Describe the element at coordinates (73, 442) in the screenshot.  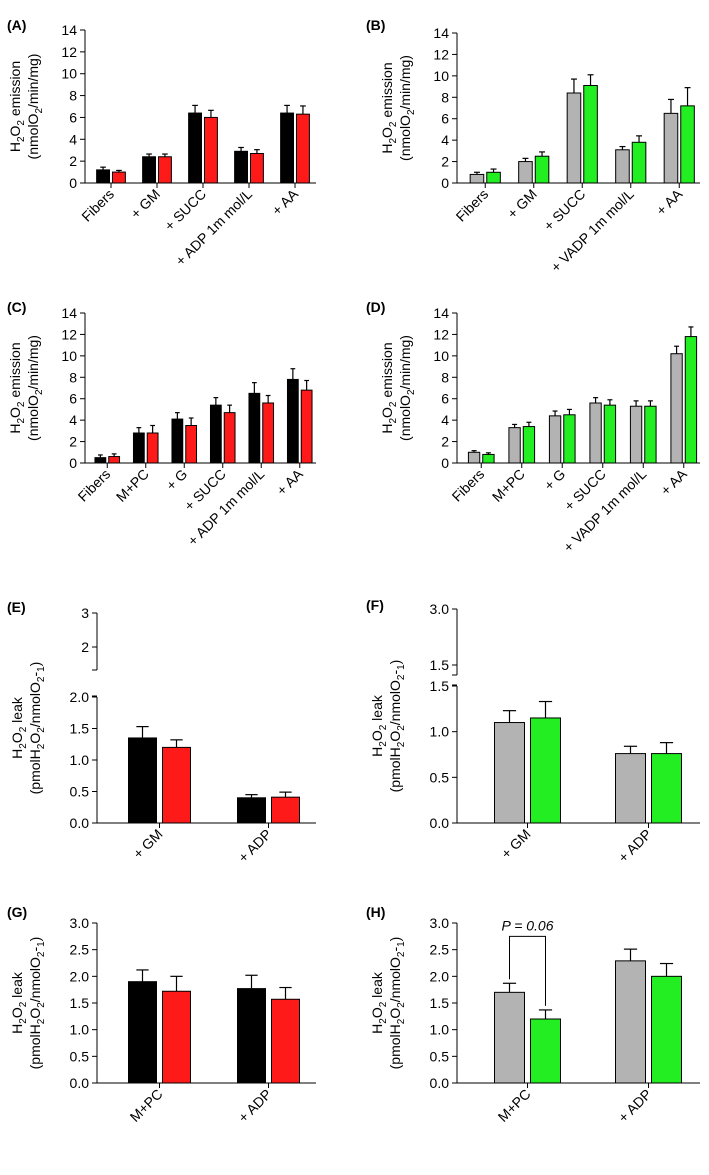
I see `y-tick-label: 2` at that location.